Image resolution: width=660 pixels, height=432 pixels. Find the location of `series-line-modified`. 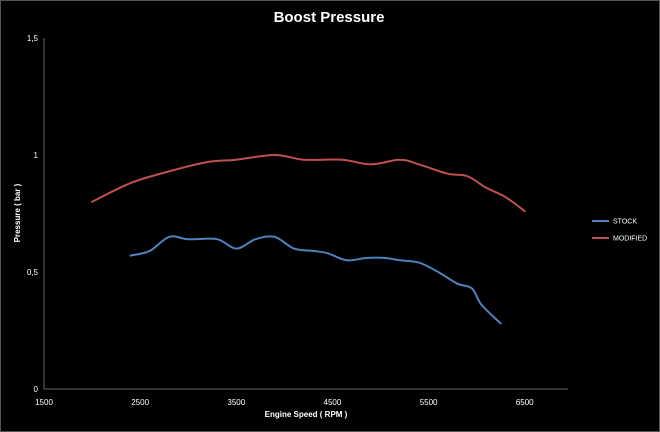

series-line-modified is located at coordinates (308, 183).